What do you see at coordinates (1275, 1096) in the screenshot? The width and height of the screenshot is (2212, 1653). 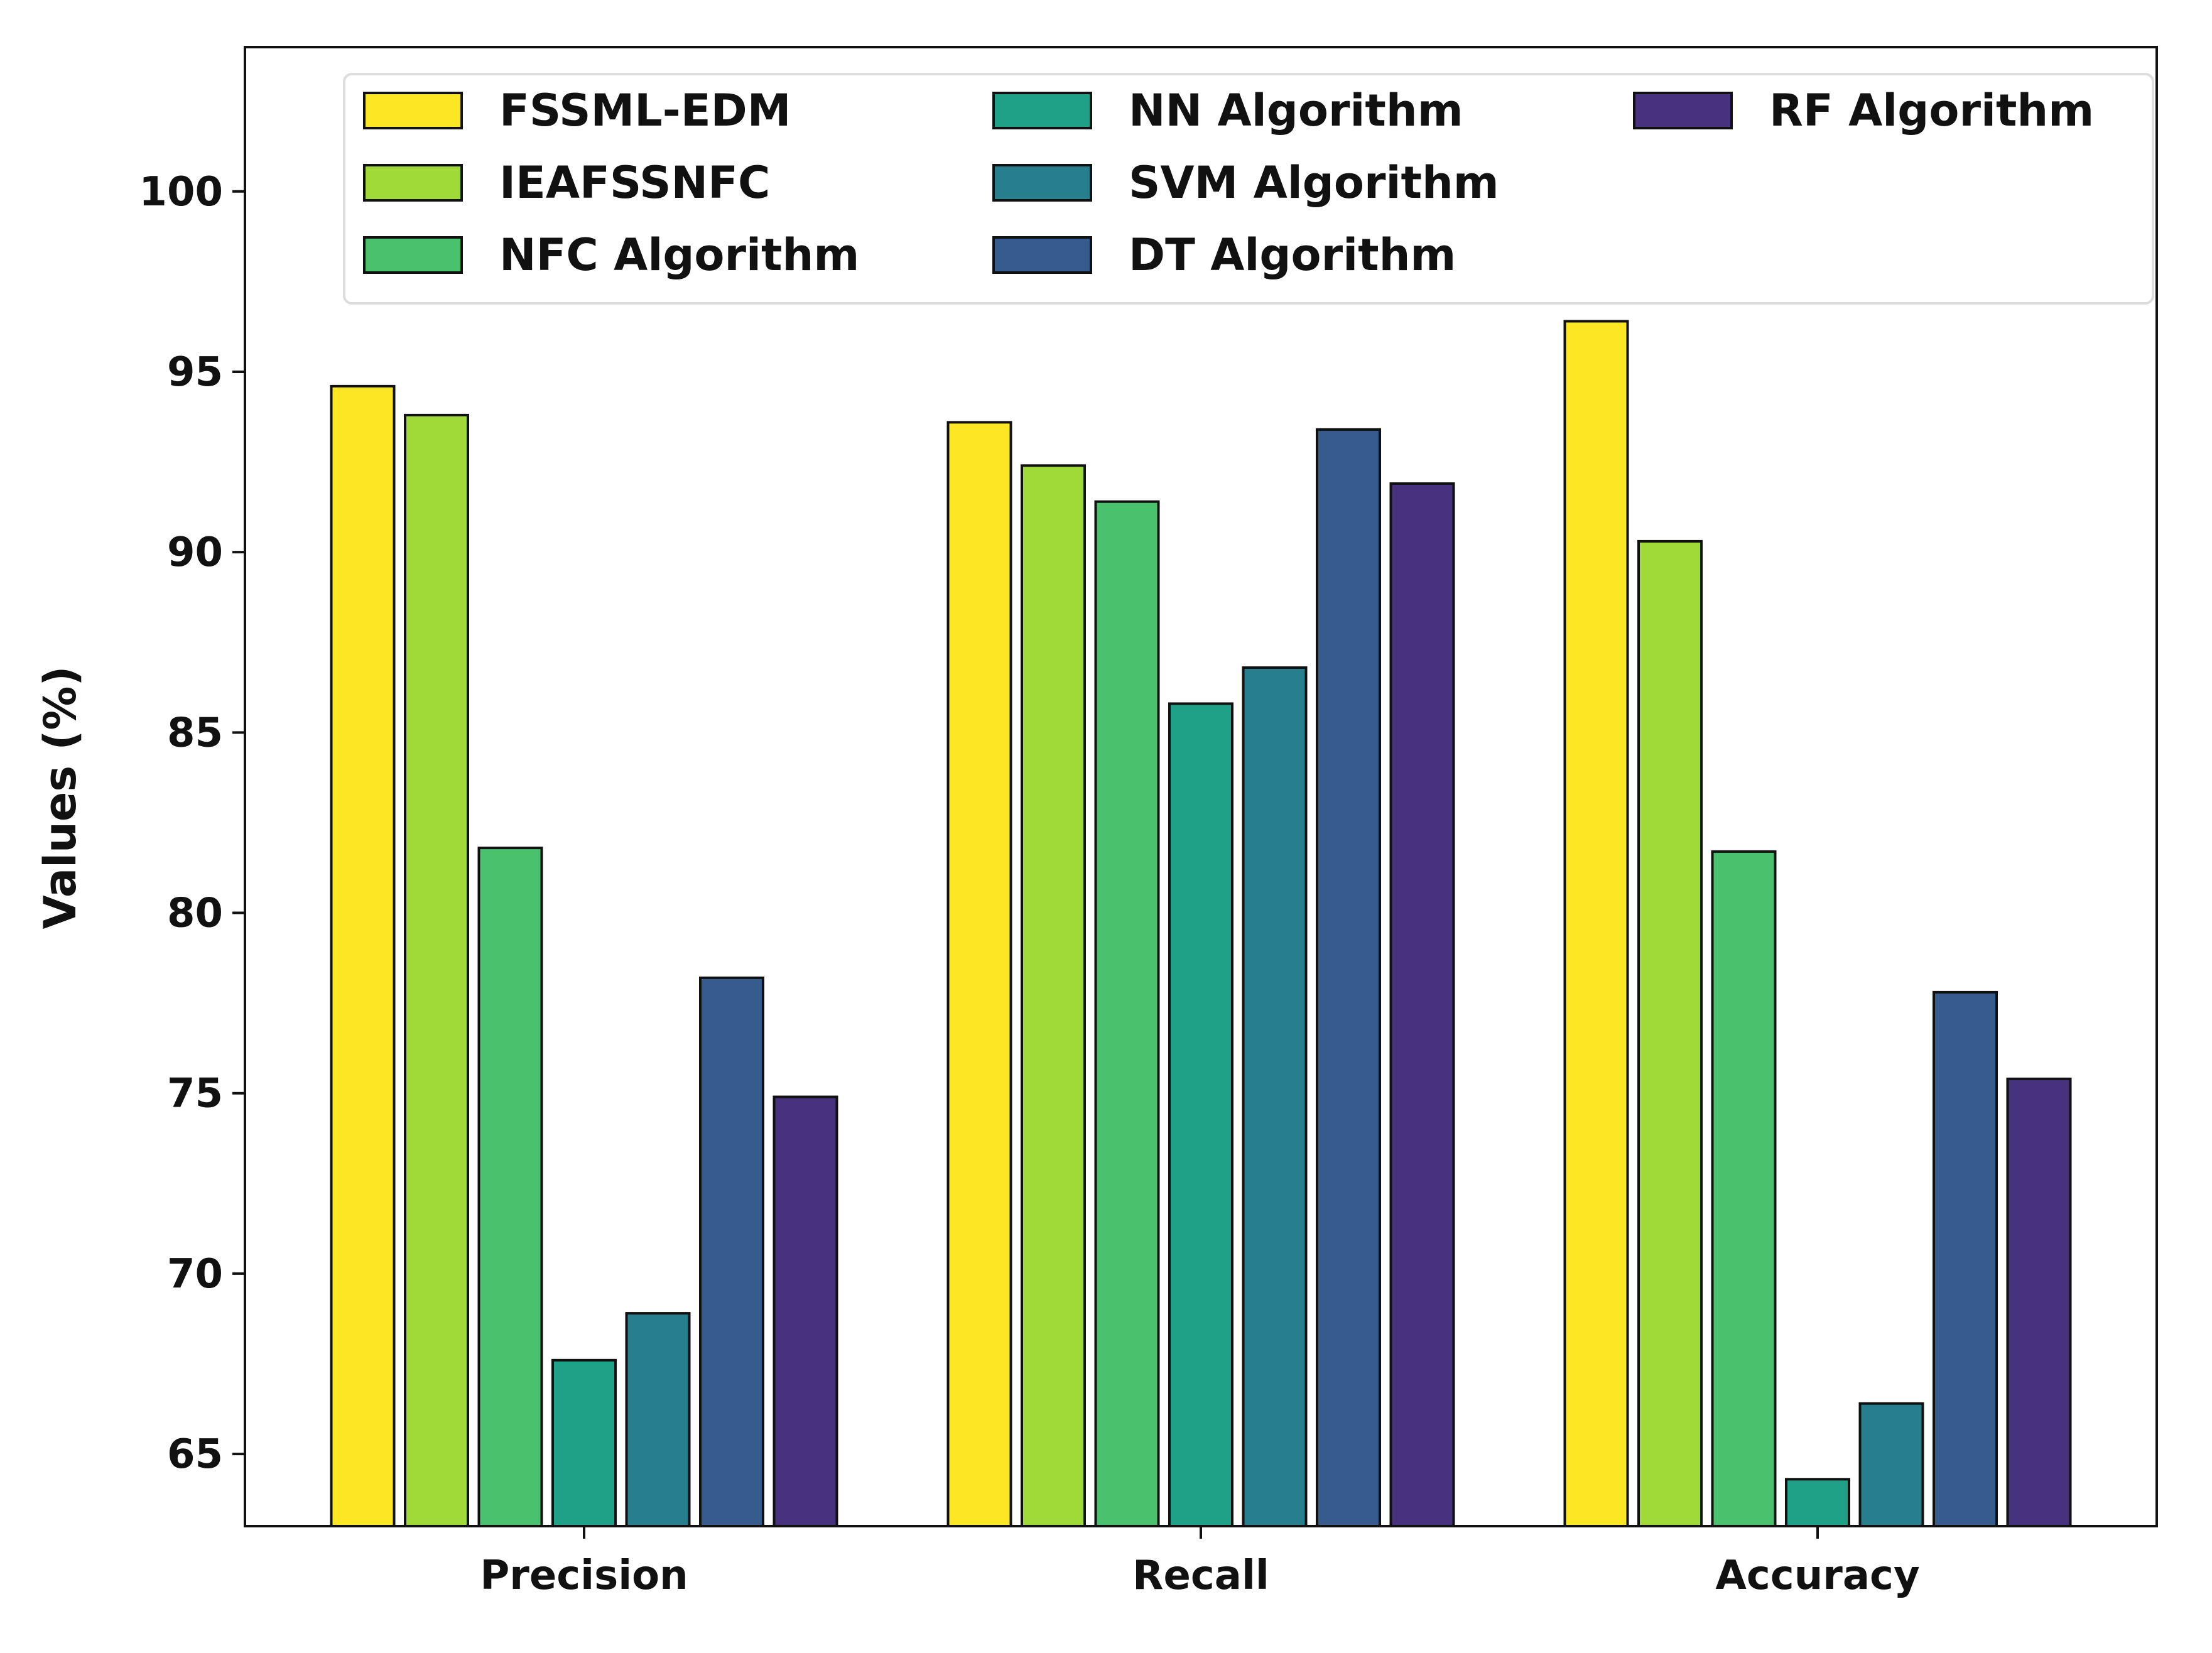 I see `bar-recall-svm-algorithm` at bounding box center [1275, 1096].